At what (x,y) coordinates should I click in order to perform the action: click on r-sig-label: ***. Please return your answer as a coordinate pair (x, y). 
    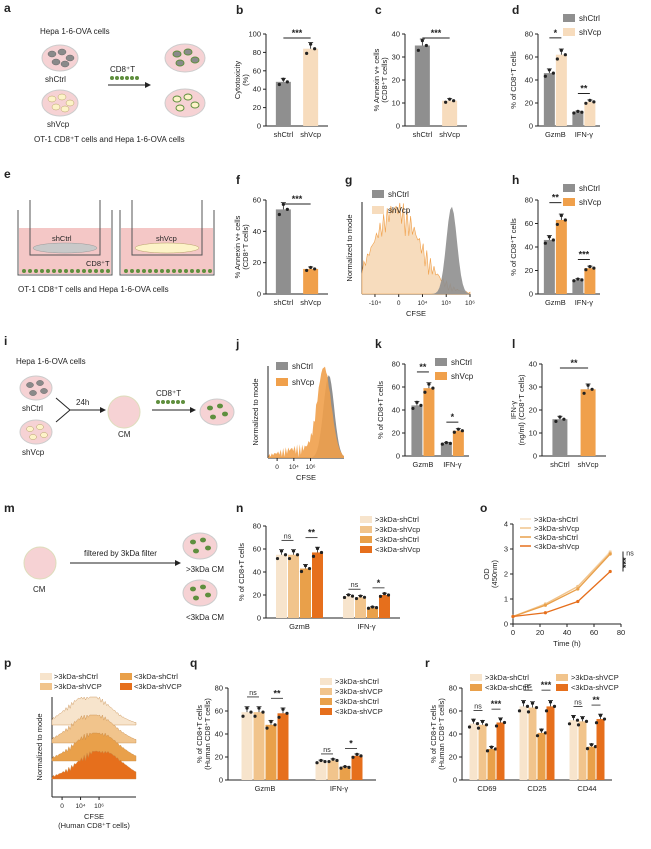
    Looking at the image, I should click on (496, 704).